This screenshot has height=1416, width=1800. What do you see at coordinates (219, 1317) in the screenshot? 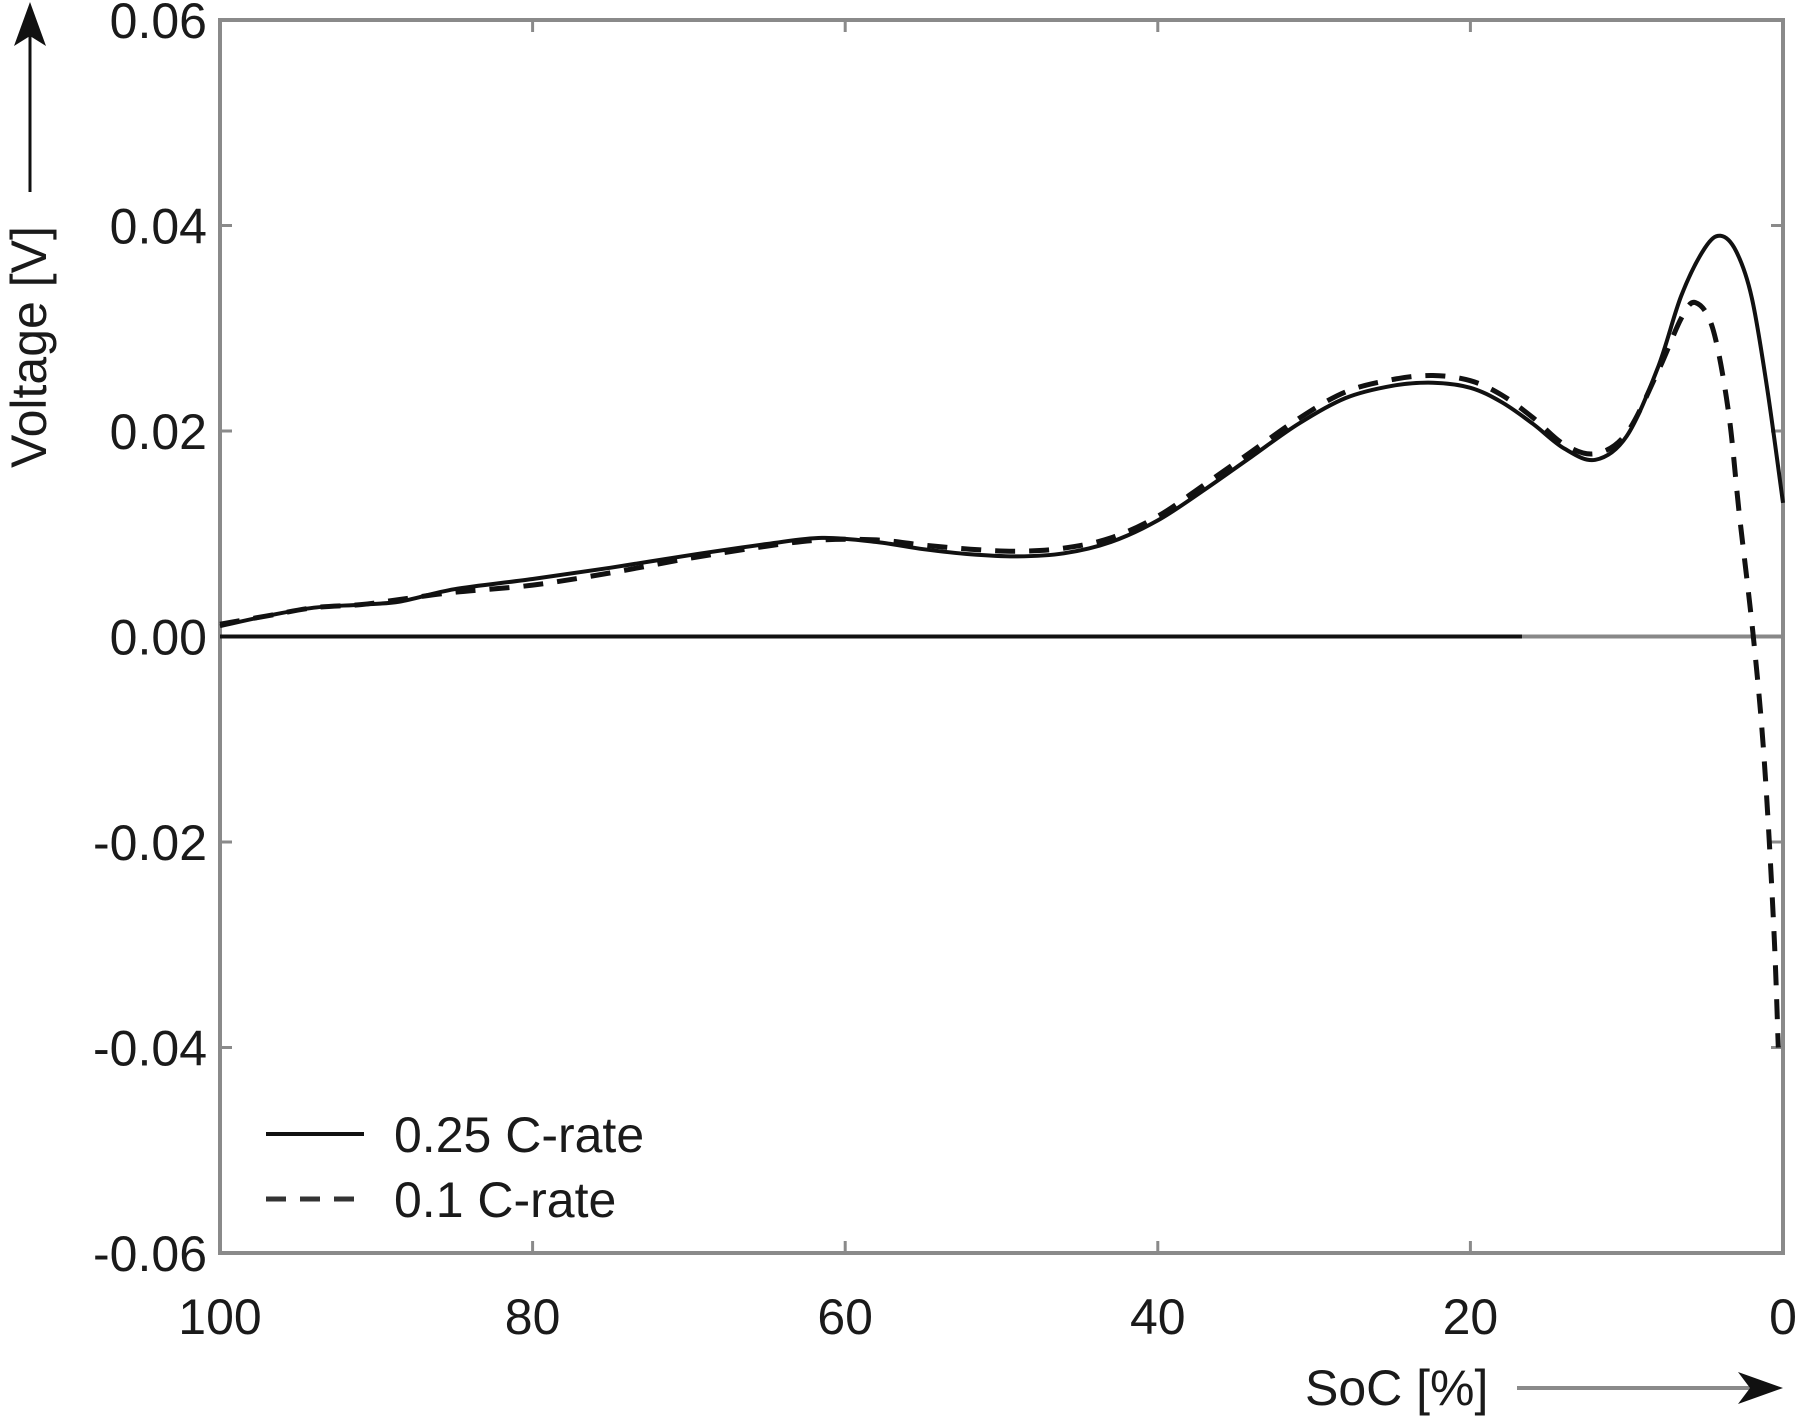
I see `x-tick-label: 100` at bounding box center [219, 1317].